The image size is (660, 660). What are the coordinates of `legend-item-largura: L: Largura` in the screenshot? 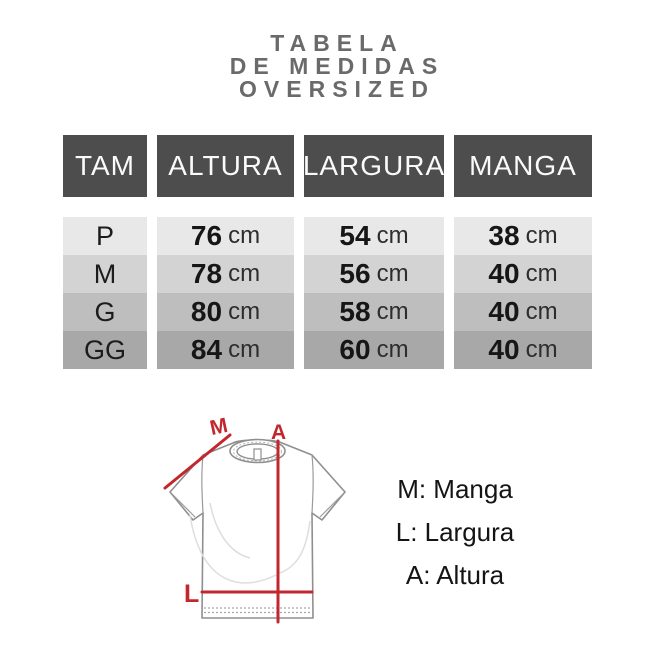 It's located at (455, 532).